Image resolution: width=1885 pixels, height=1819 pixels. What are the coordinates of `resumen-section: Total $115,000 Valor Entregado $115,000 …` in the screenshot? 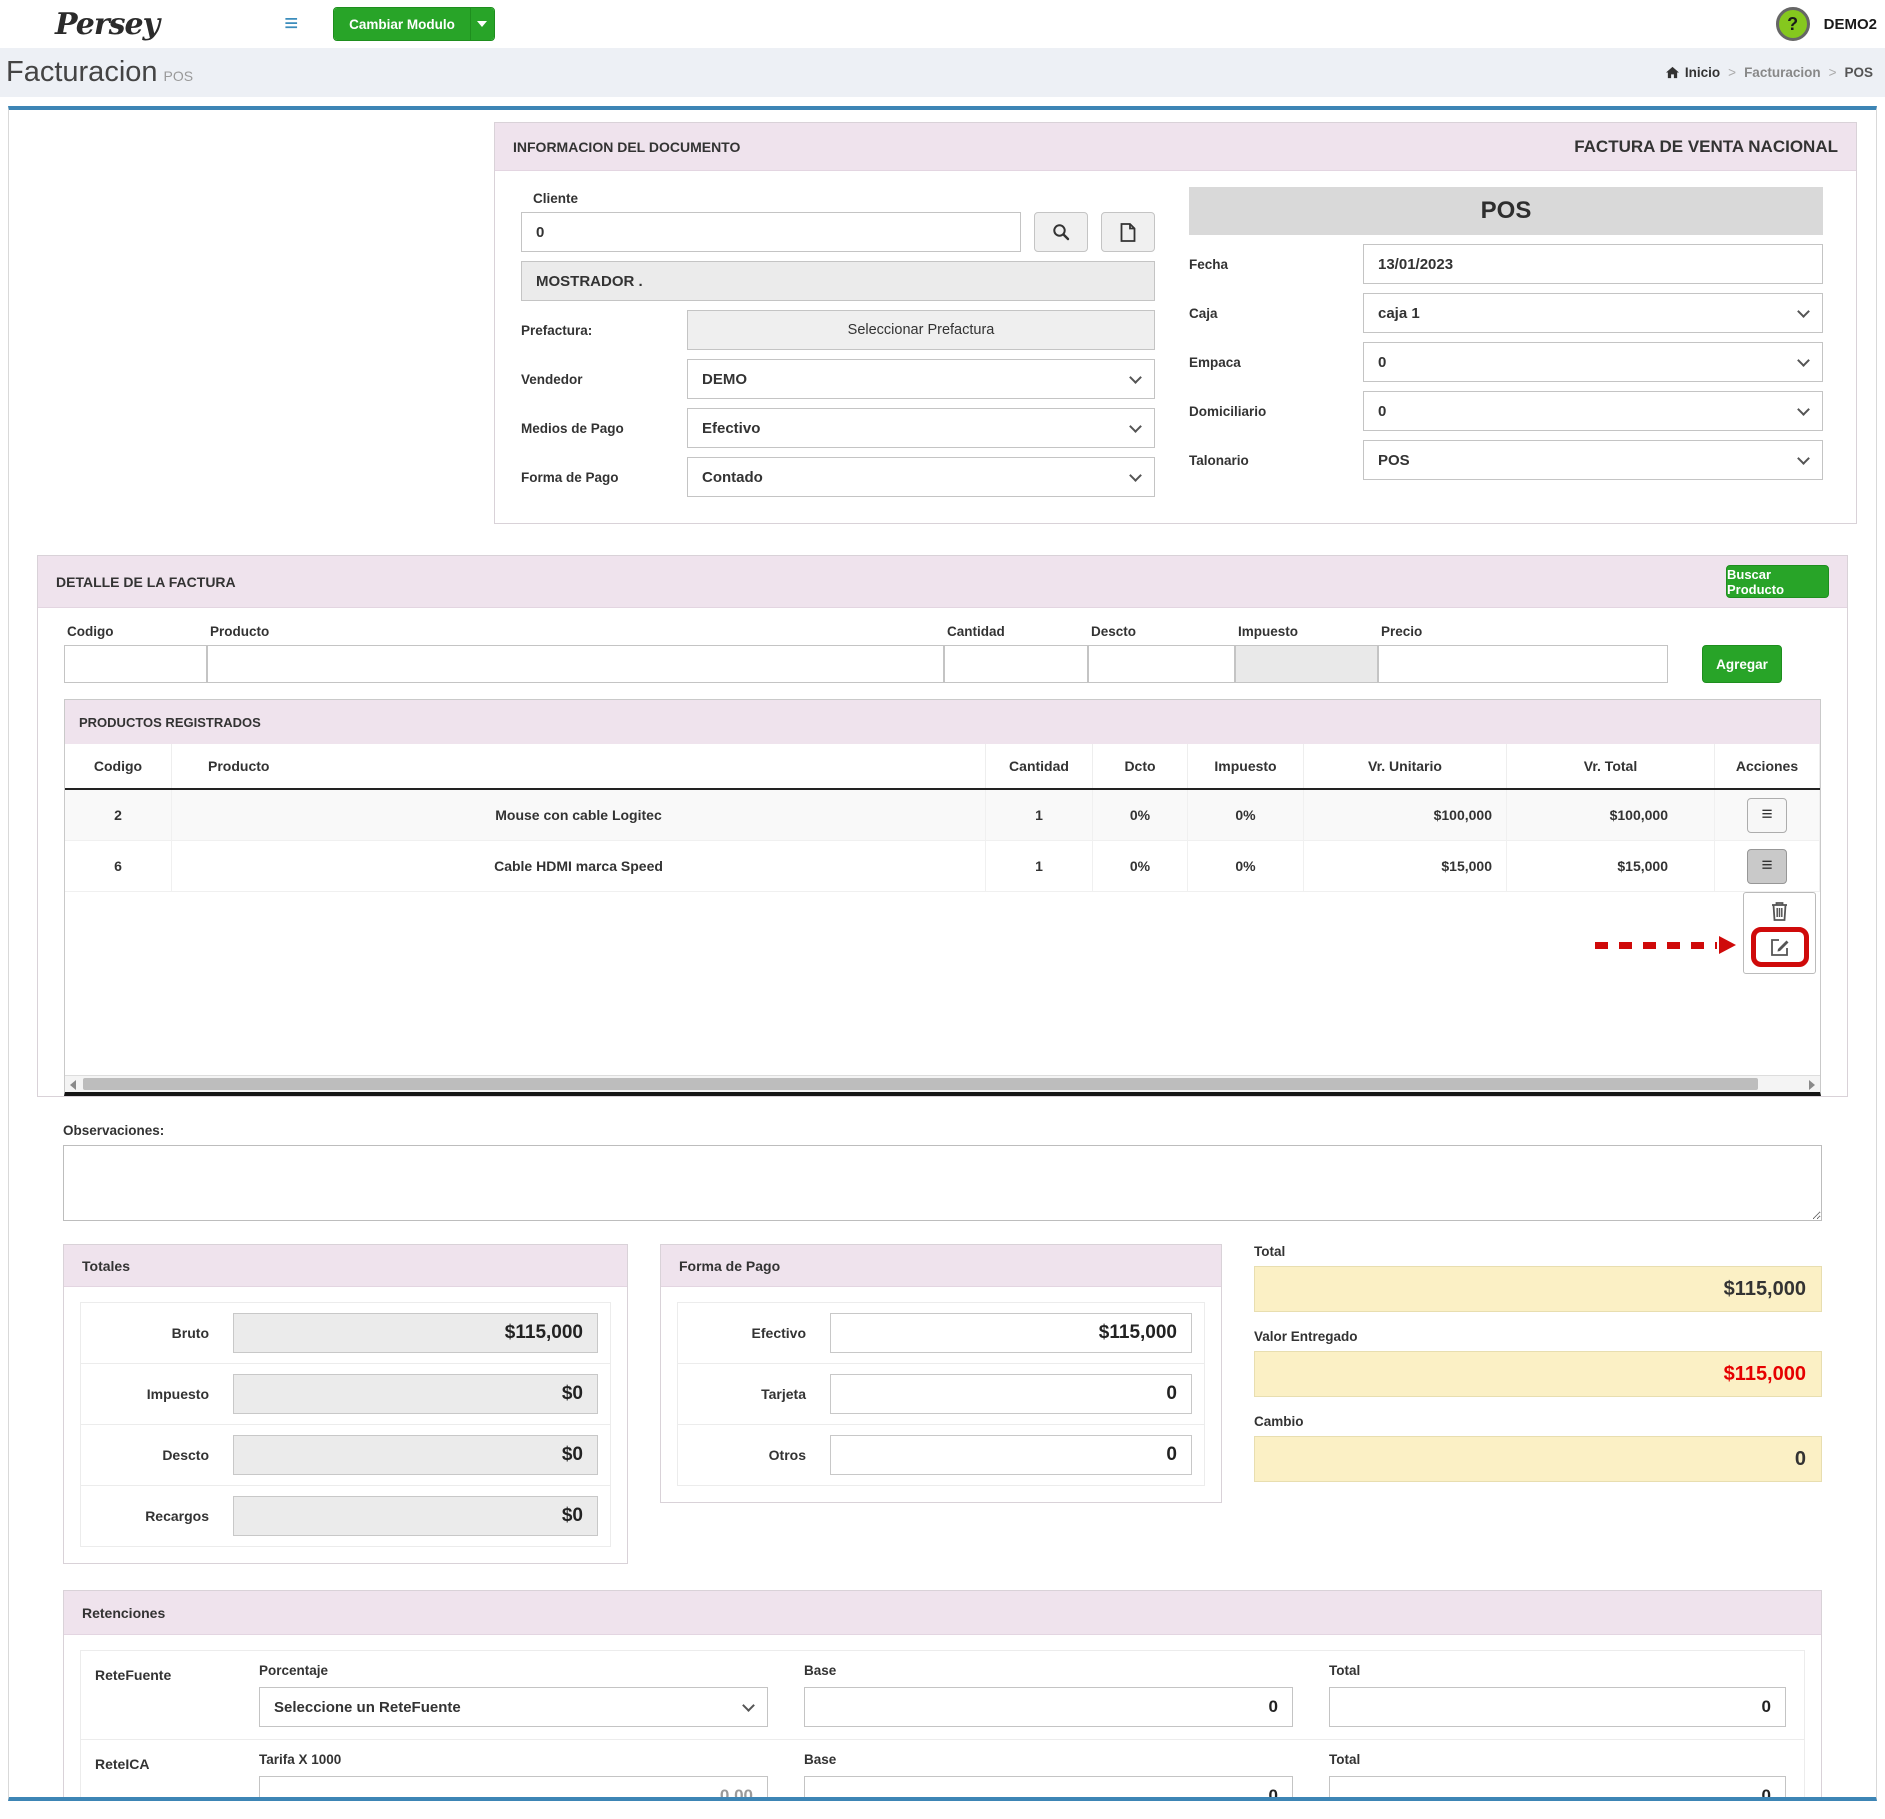 It's located at (1538, 1404).